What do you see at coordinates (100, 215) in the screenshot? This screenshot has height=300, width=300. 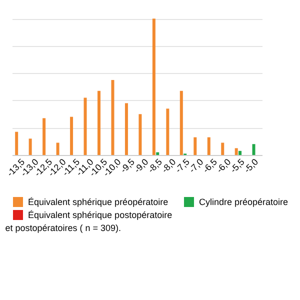 I see `legend-label: Équivalent sphérique postopératoire` at bounding box center [100, 215].